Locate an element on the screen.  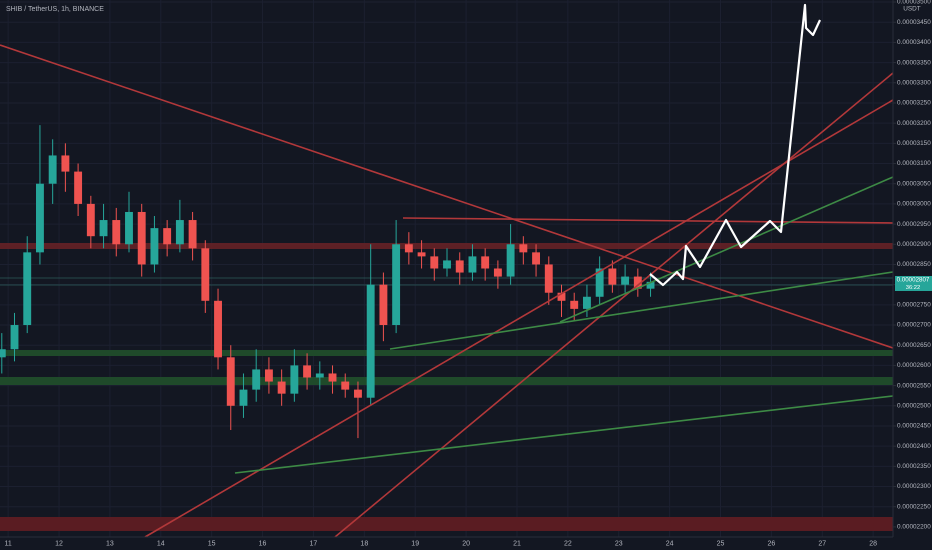
y-tick-label: 0.00002900 is located at coordinates (914, 244).